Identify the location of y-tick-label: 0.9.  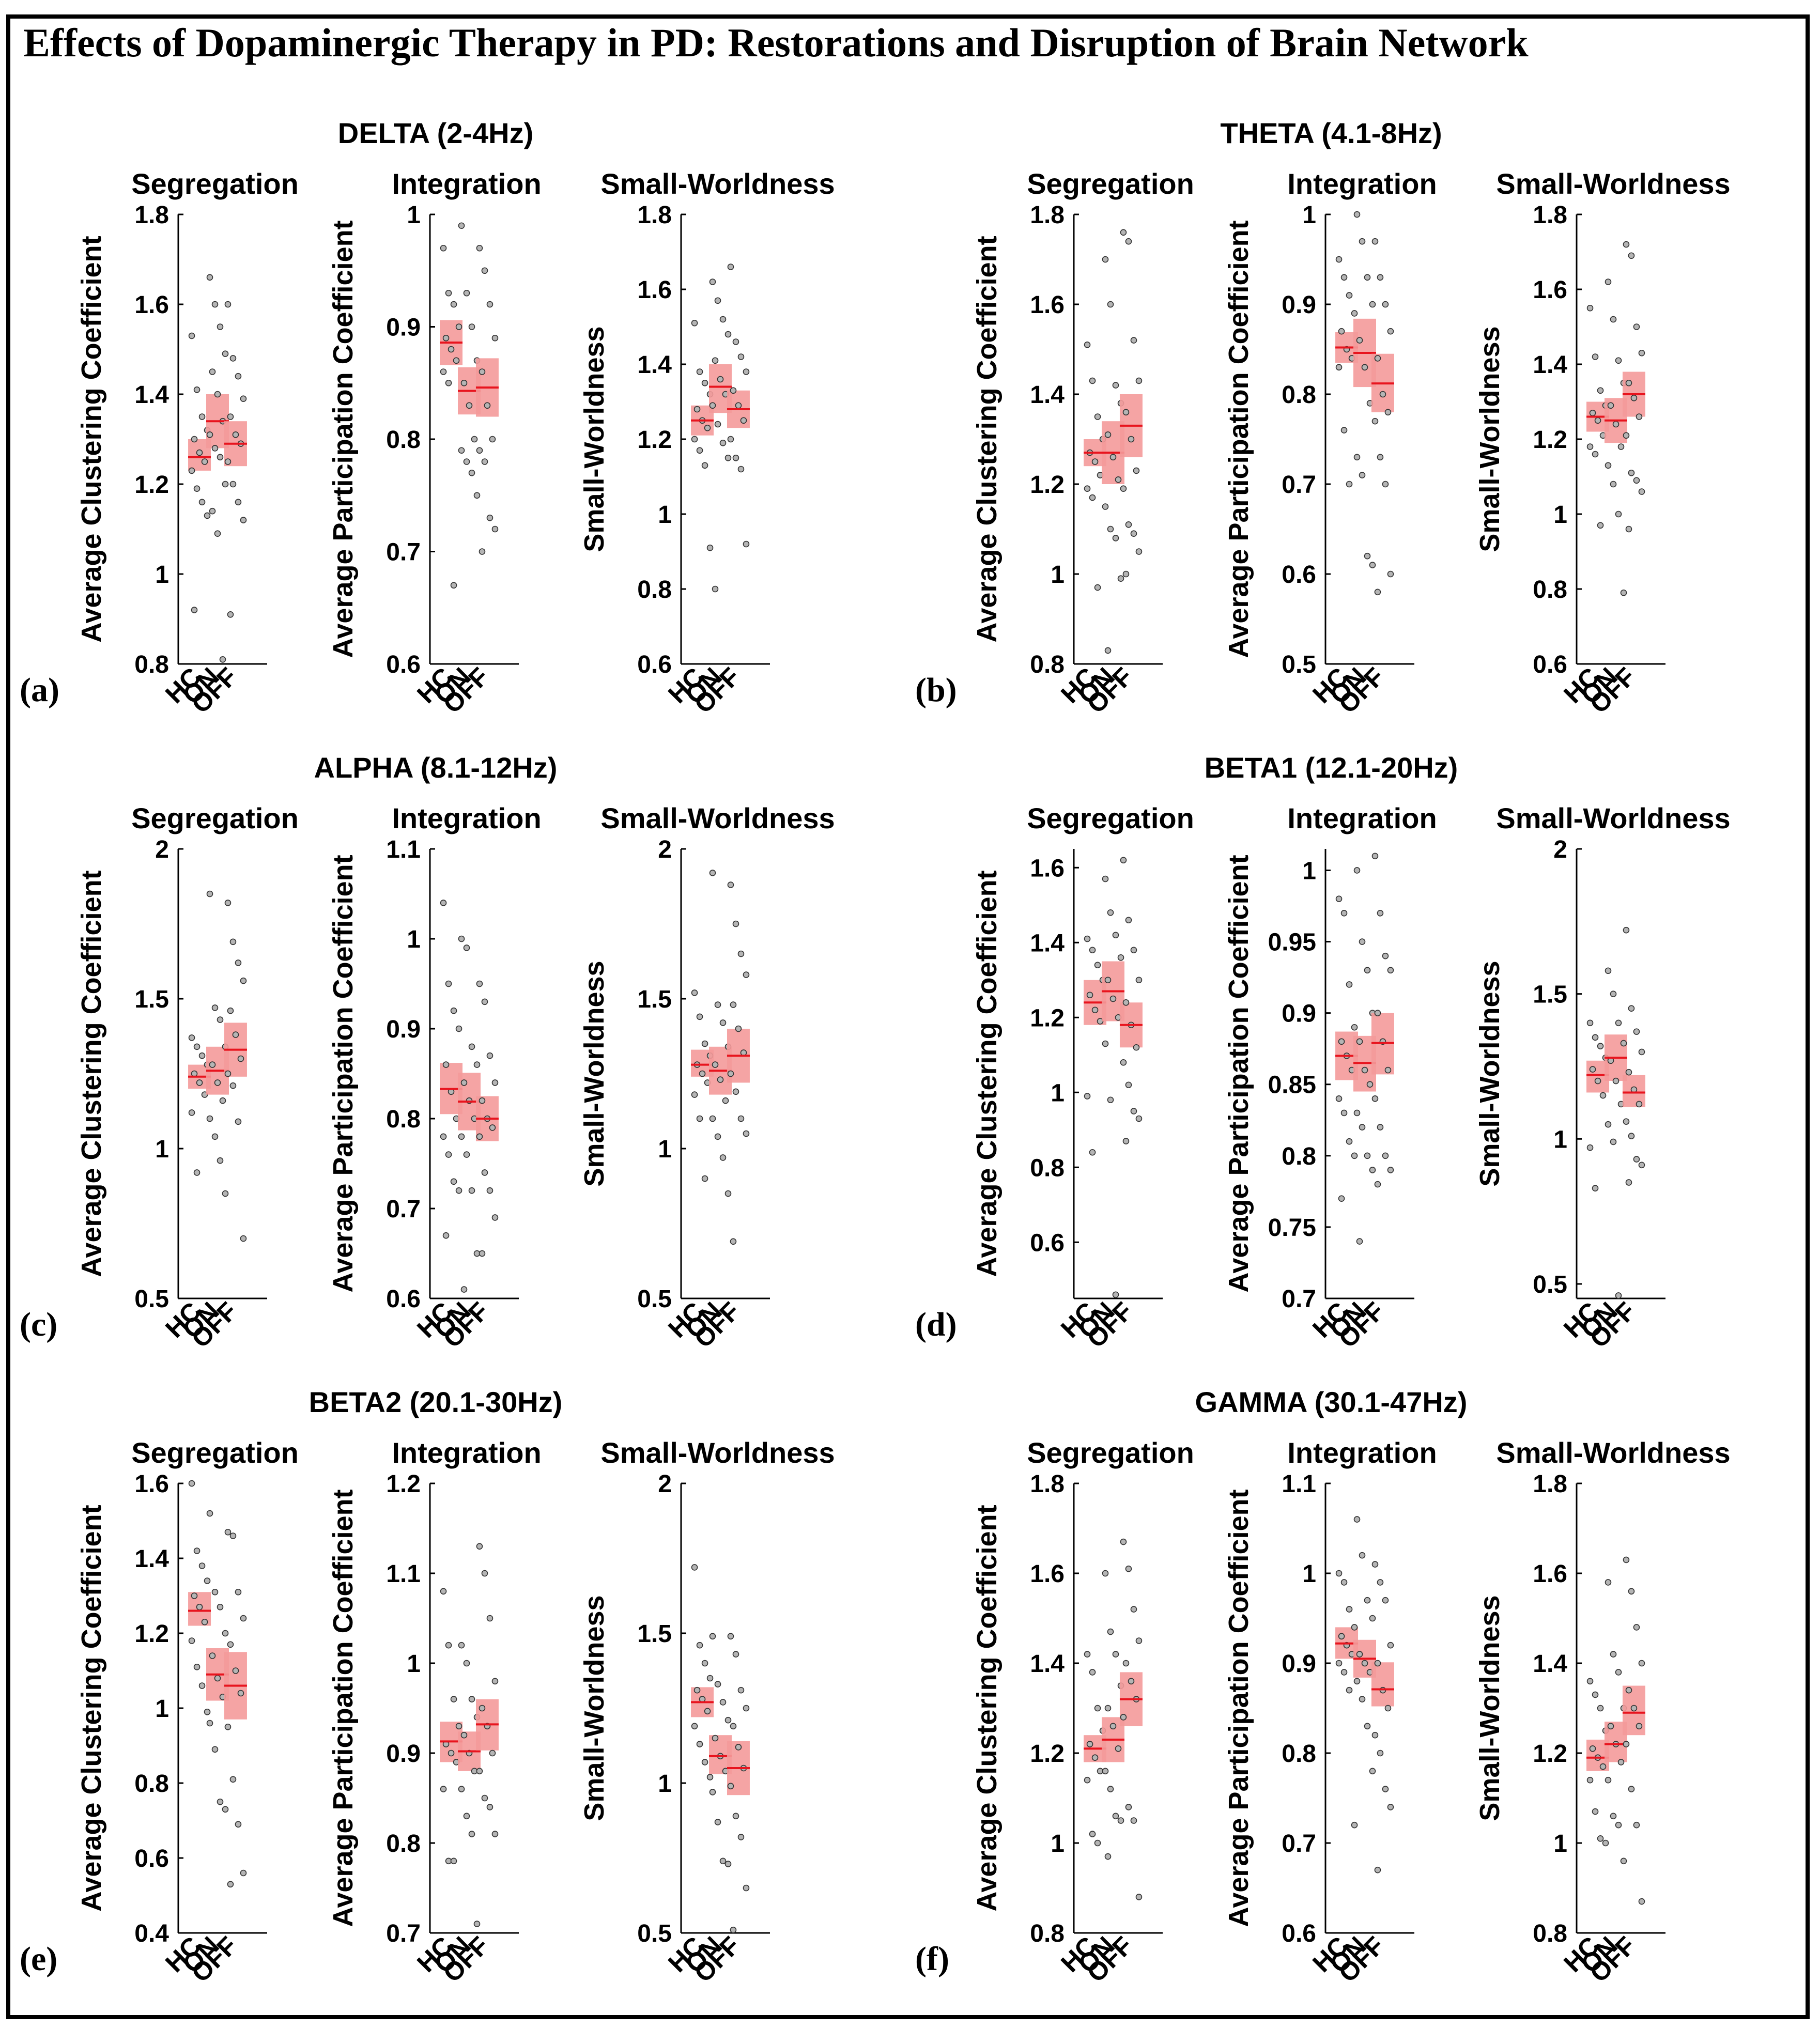
(1299, 1664).